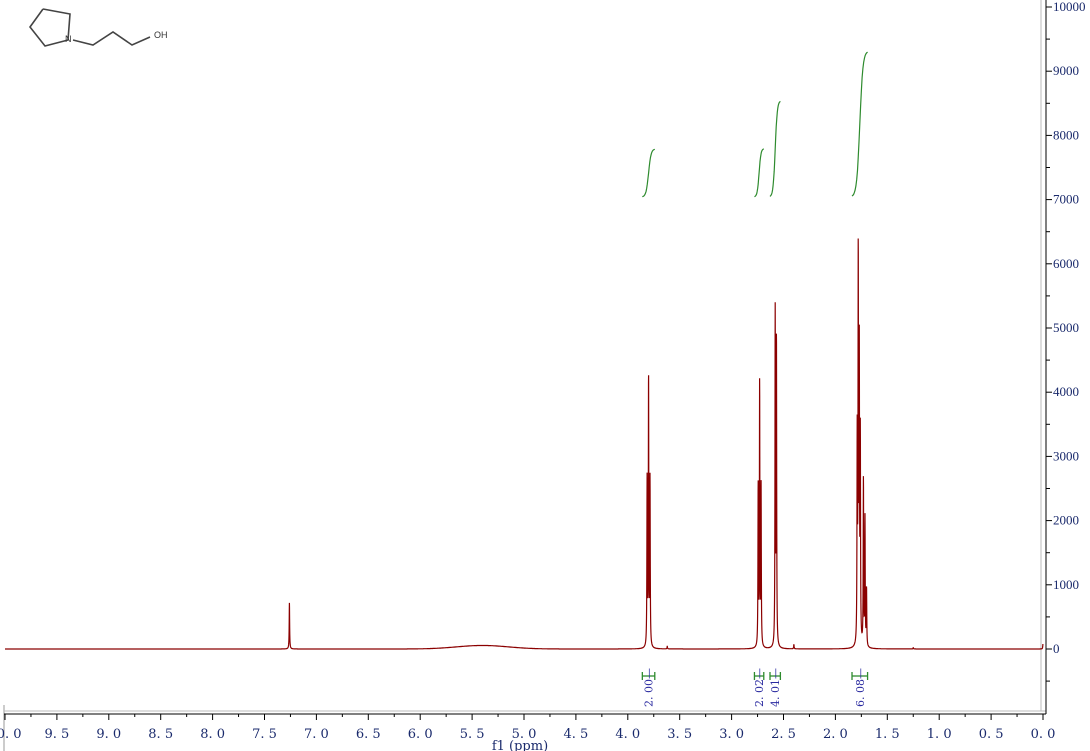 Image resolution: width=1090 pixels, height=751 pixels. Describe the element at coordinates (887, 734) in the screenshot. I see `x-tick-label: 1. 5` at that location.